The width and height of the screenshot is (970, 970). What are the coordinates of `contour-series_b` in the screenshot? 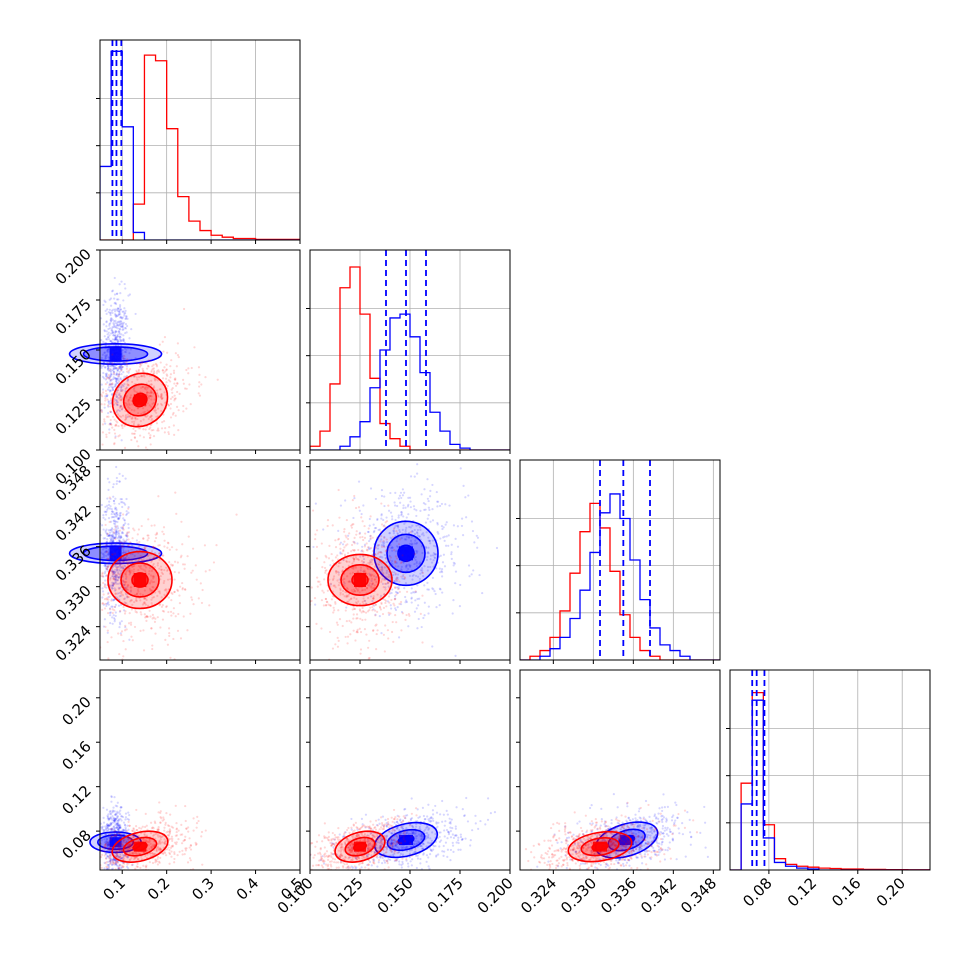 It's located at (406, 553).